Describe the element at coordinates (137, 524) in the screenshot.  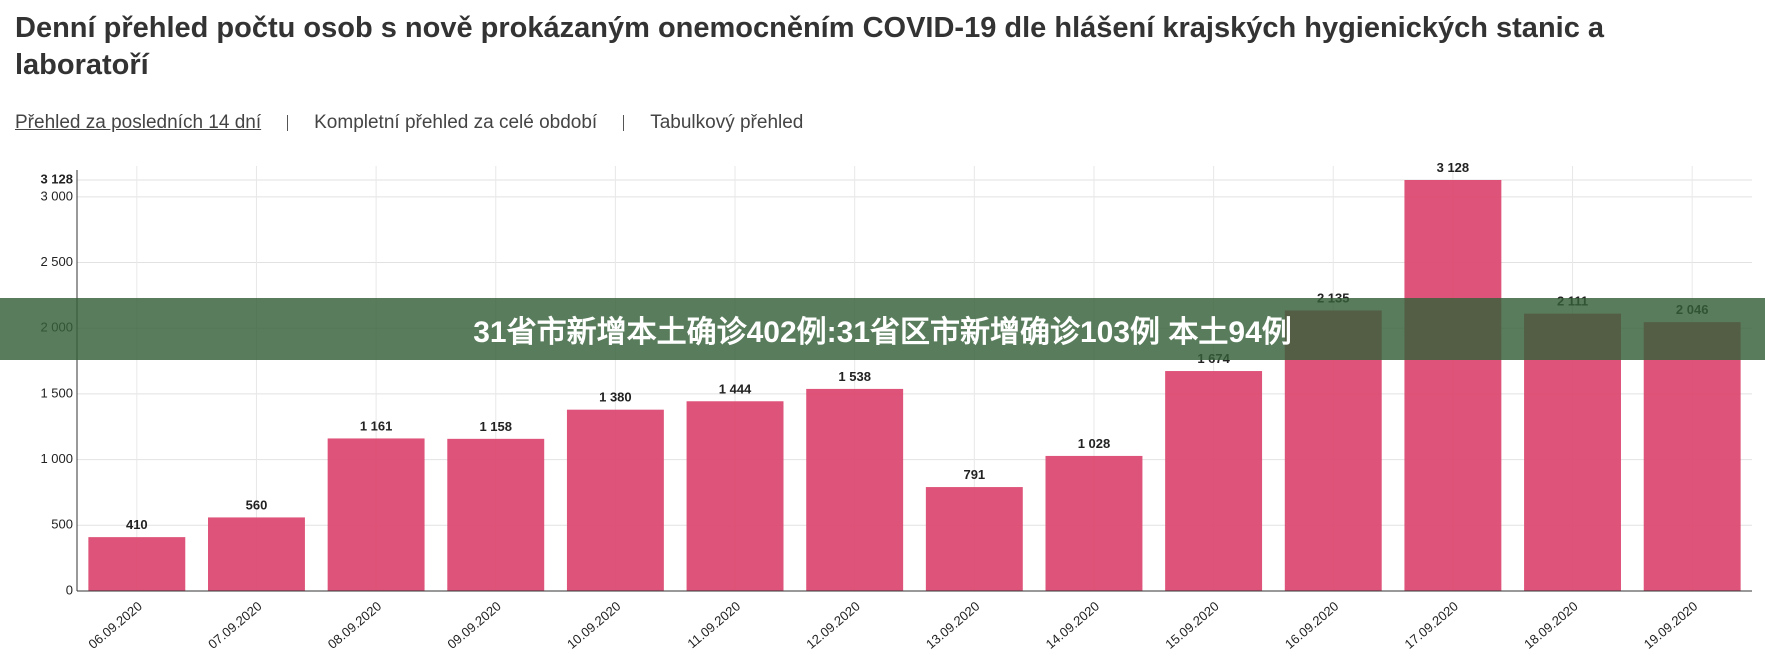
I see `value-label: 410` at that location.